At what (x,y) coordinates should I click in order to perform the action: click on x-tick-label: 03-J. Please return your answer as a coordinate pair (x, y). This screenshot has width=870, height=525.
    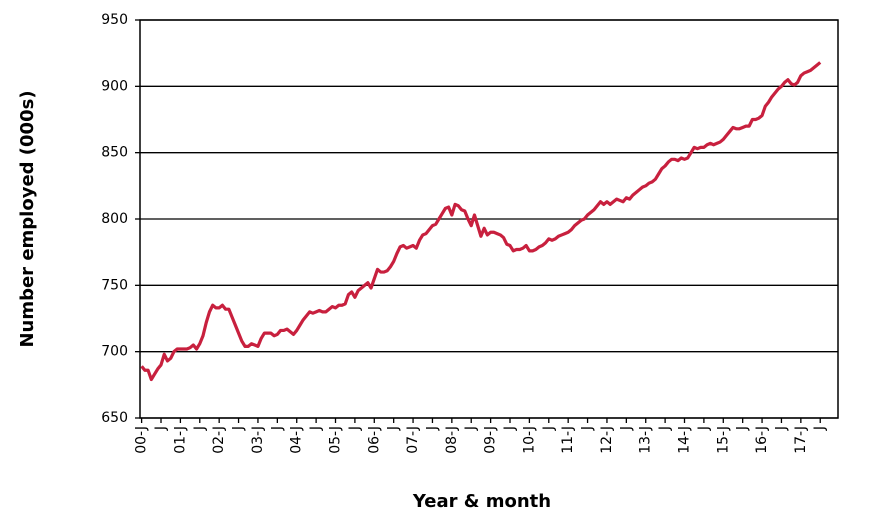
    Looking at the image, I should click on (258, 440).